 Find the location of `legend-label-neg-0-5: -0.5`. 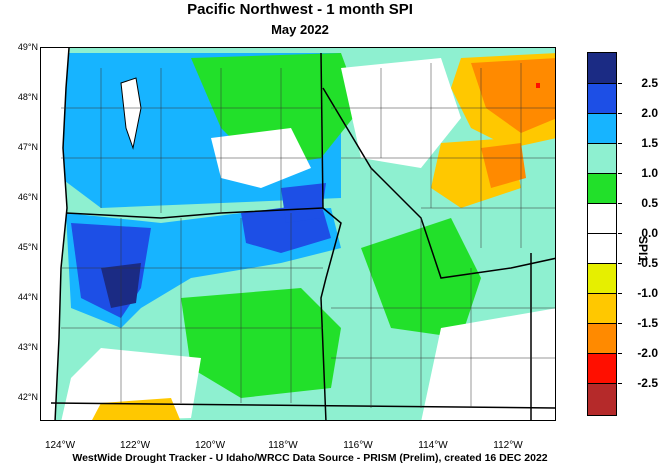

legend-label-neg-0-5: -0.5 is located at coordinates (647, 263).